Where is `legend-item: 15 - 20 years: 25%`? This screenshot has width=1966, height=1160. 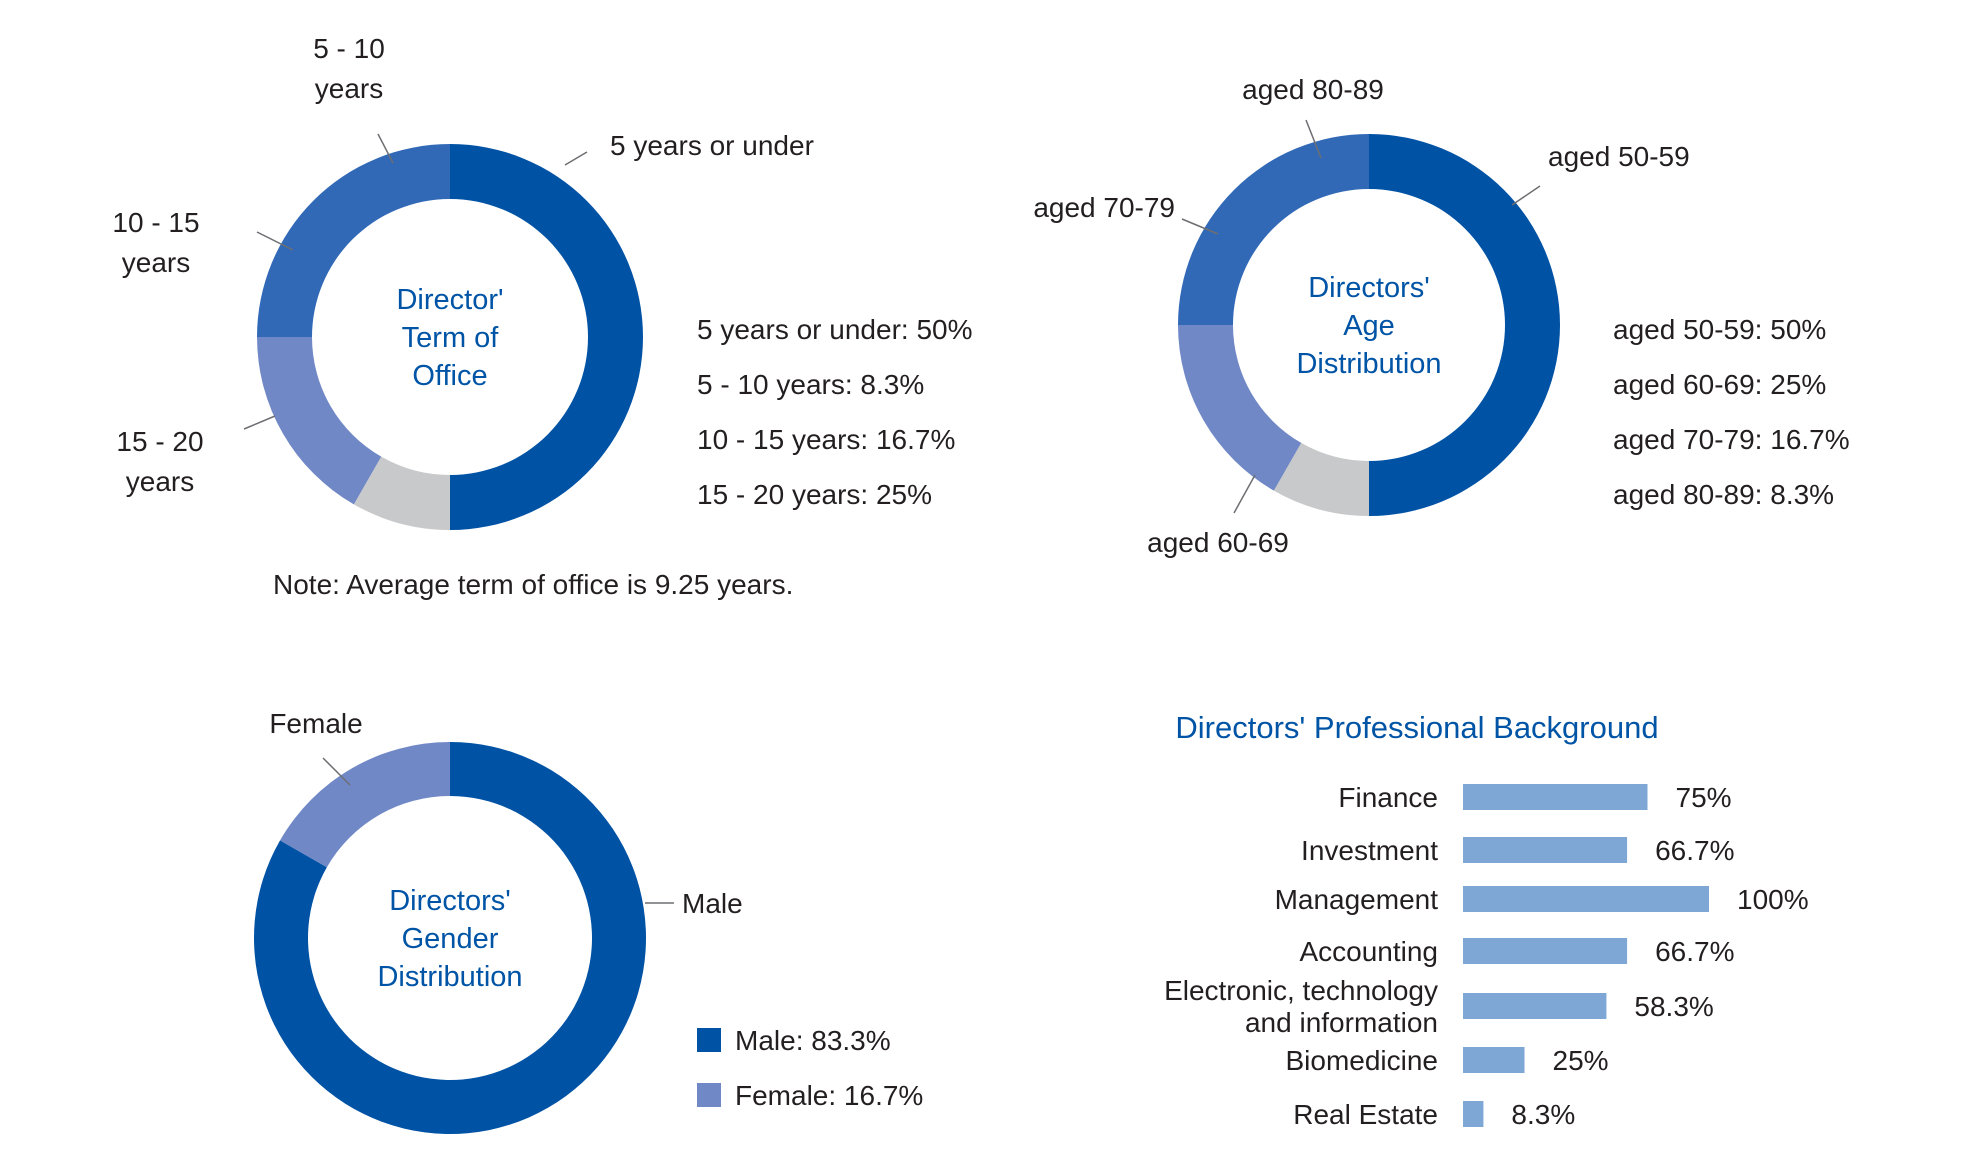
legend-item: 15 - 20 years: 25% is located at coordinates (814, 494).